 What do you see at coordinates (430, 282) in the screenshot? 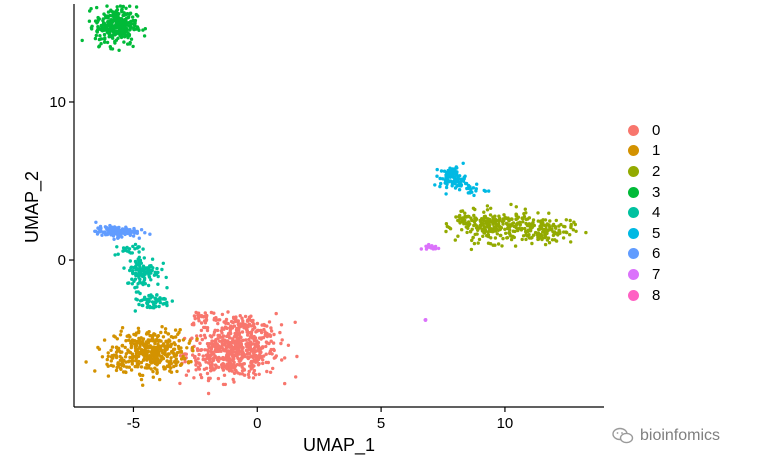
I see `cluster-7-points` at bounding box center [430, 282].